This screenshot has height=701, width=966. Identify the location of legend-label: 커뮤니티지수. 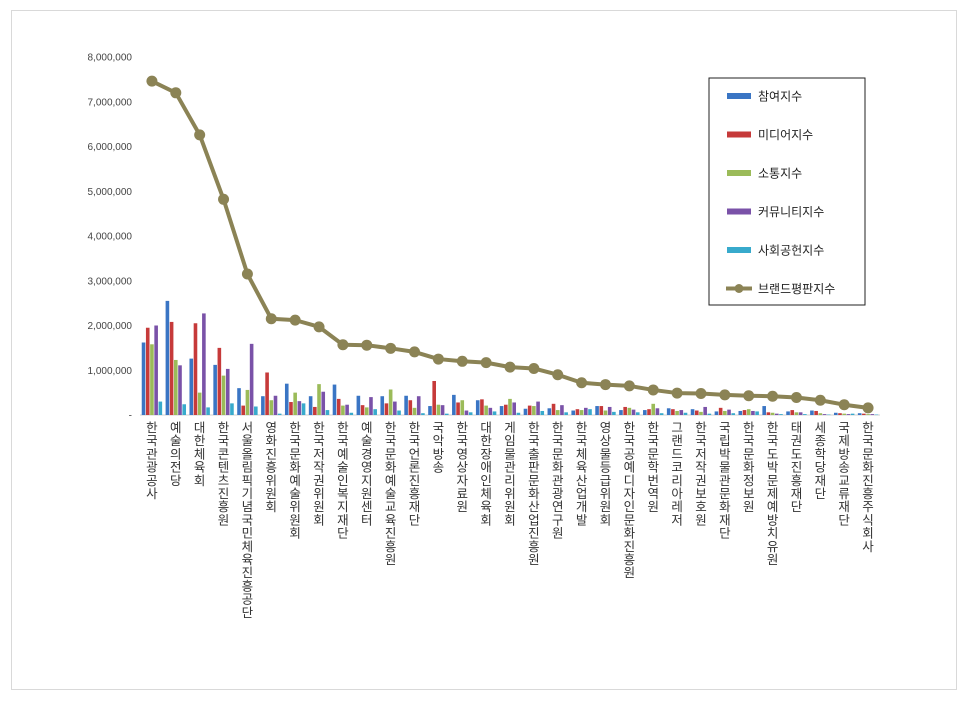
(791, 212).